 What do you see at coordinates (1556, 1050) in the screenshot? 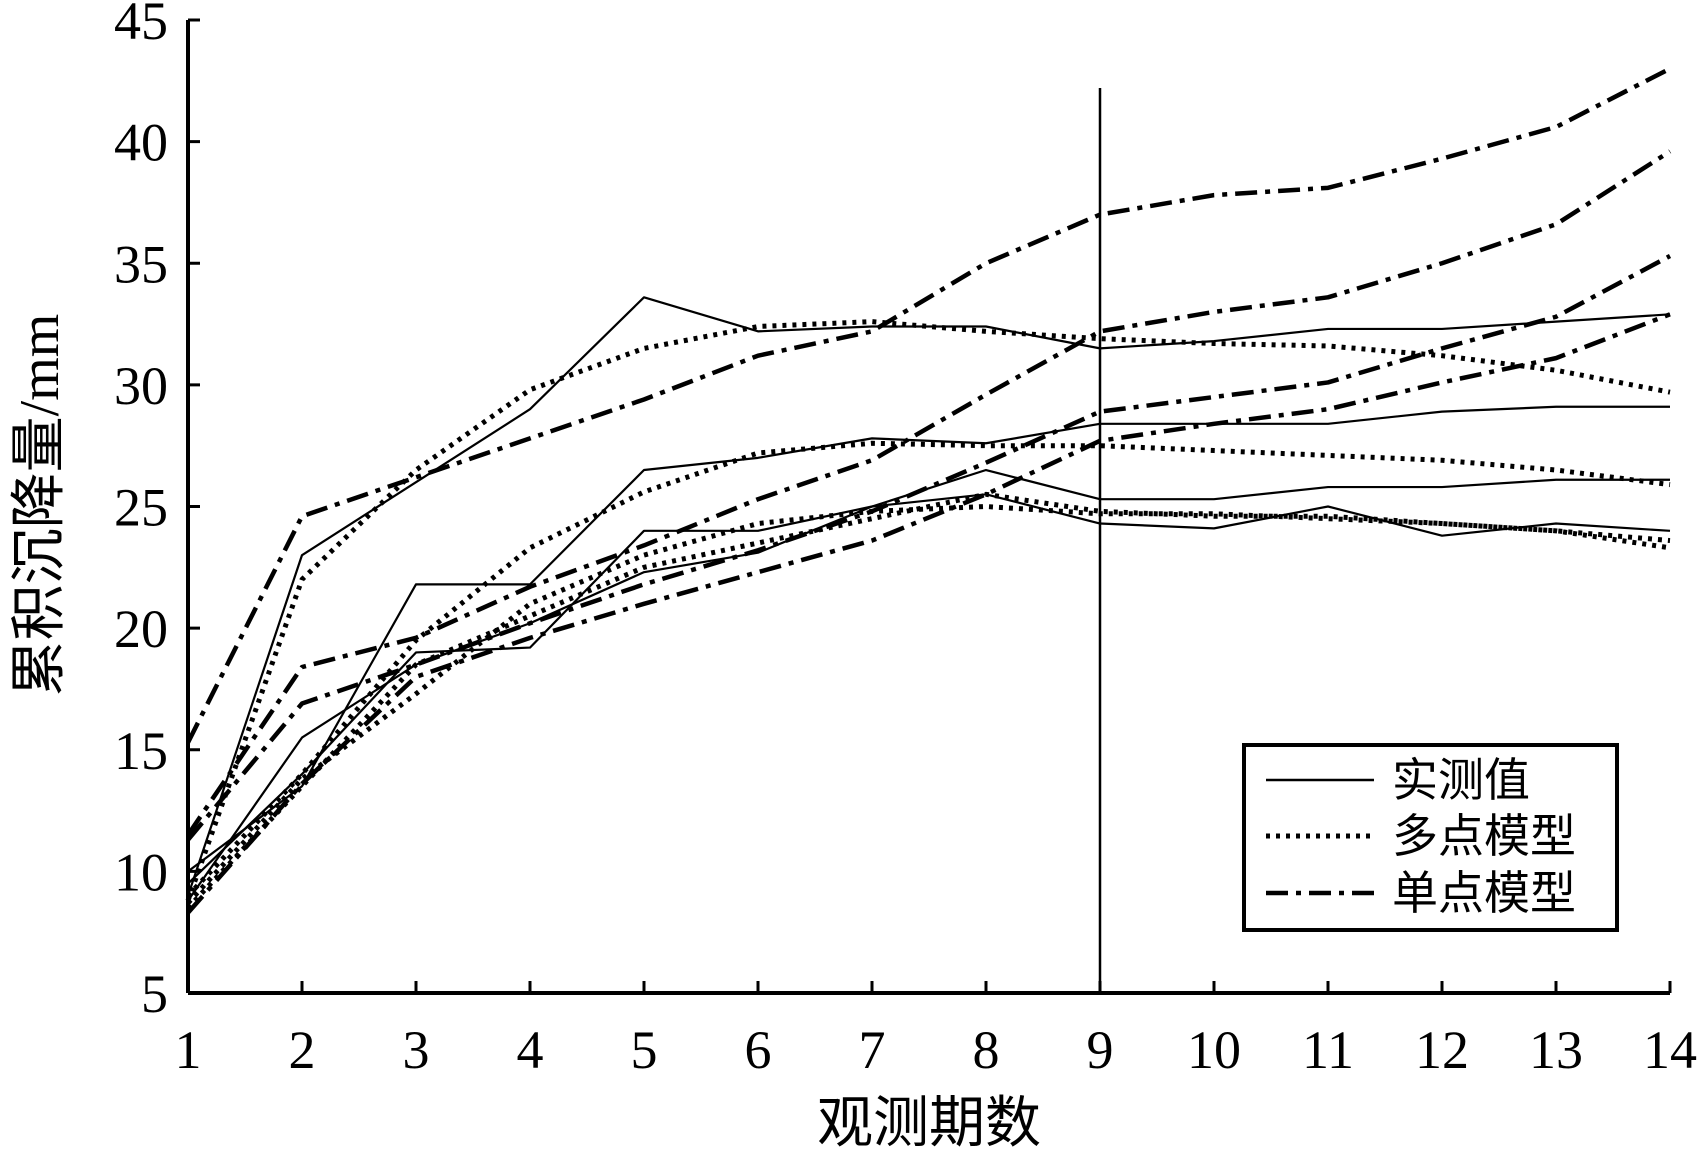
I see `x-tick-label: 13` at bounding box center [1556, 1050].